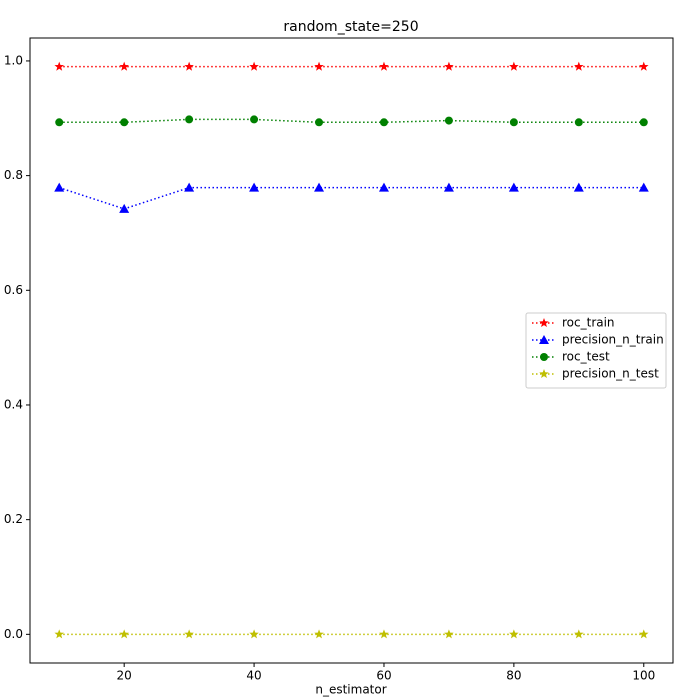 The width and height of the screenshot is (681, 699). What do you see at coordinates (13, 290) in the screenshot?
I see `y-tick-label: 0.6` at bounding box center [13, 290].